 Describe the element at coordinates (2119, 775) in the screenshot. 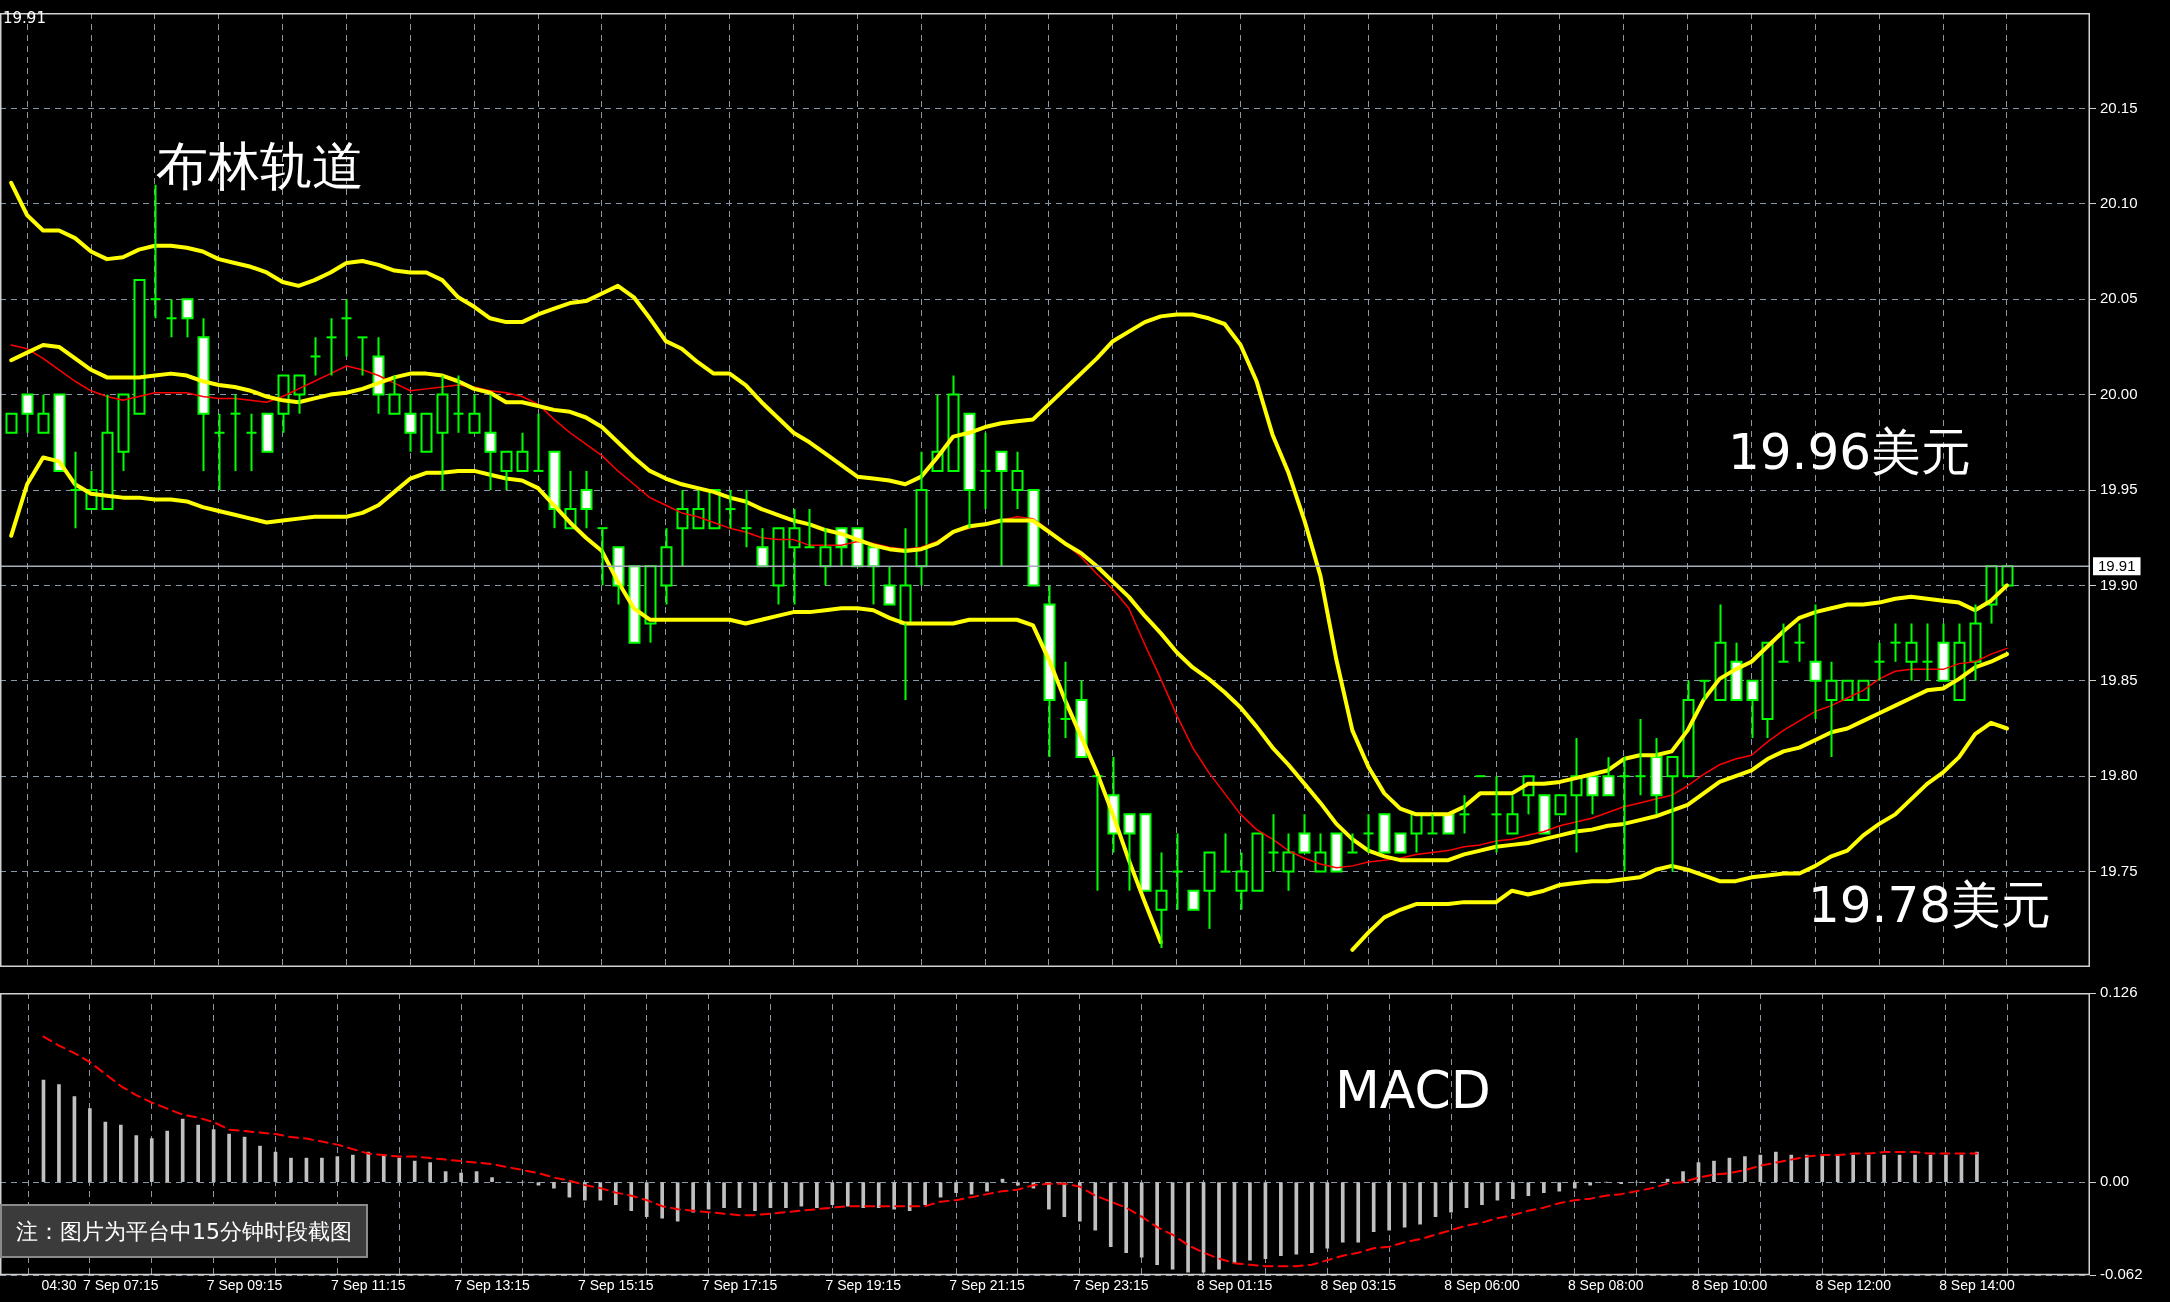

I see `y-tick-label: 19.80` at that location.